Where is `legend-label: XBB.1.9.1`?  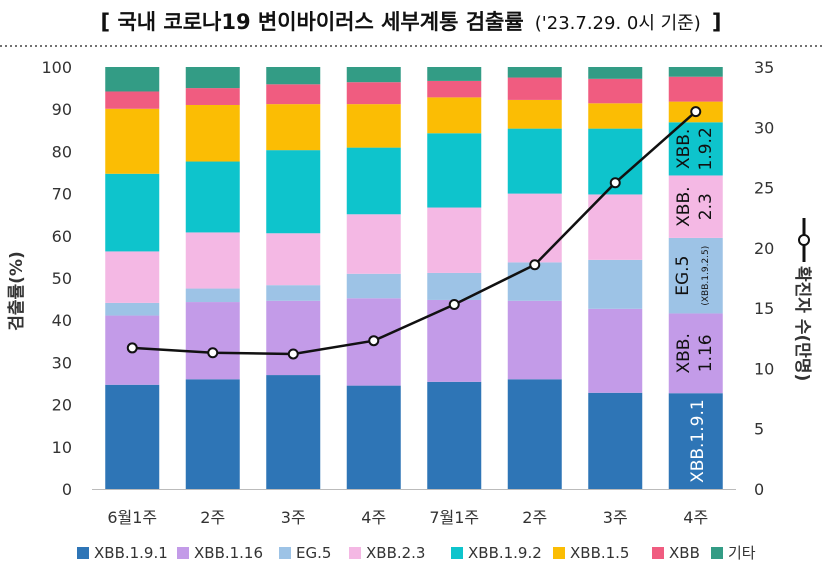
legend-label: XBB.1.9.1 is located at coordinates (131, 553).